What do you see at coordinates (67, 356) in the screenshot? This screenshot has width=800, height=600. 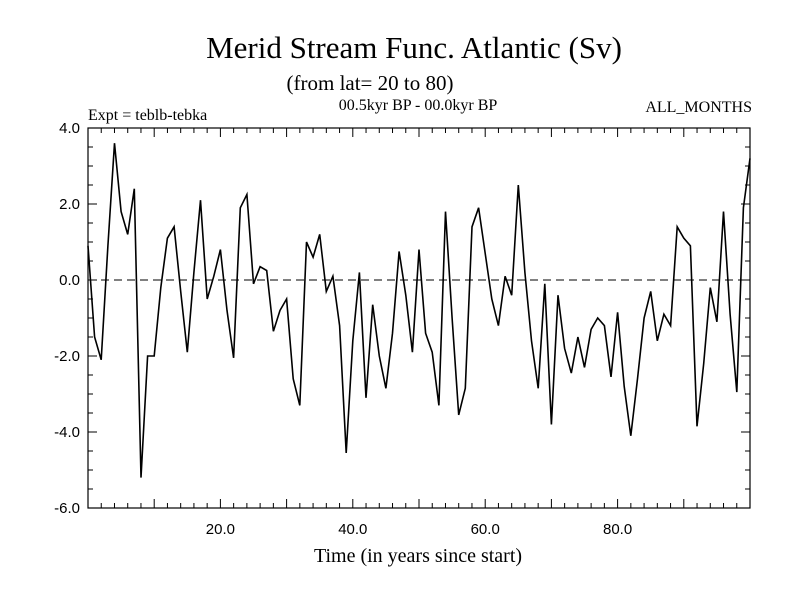 I see `y-tick-label: -2.0` at bounding box center [67, 356].